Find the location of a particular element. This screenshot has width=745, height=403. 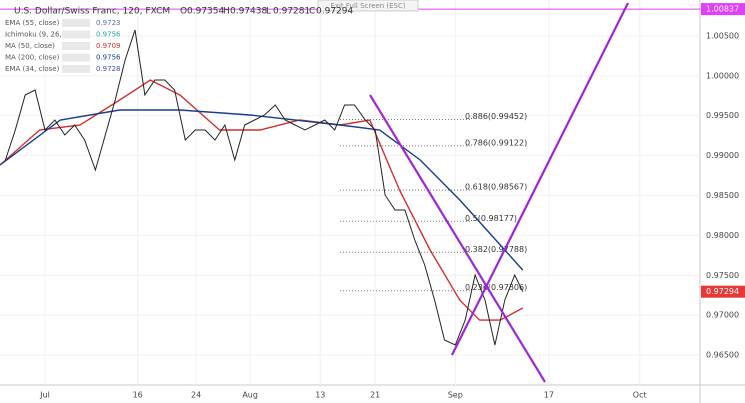

y-tick-label: 0.96500 is located at coordinates (722, 355).